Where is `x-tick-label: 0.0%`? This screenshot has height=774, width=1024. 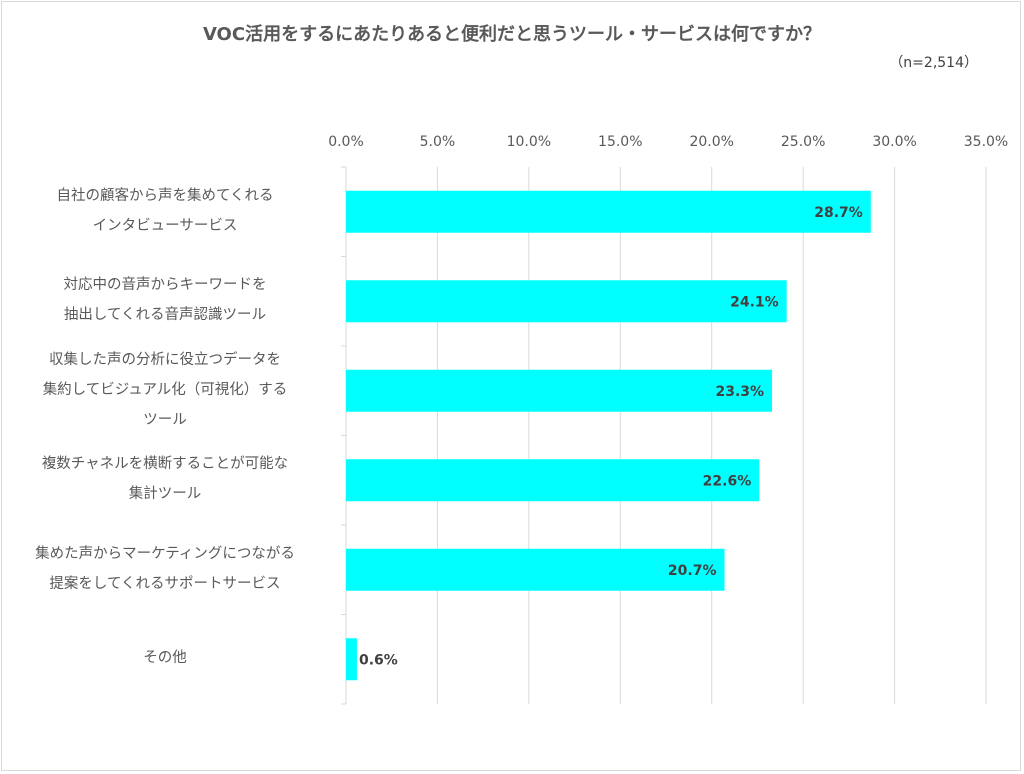 x-tick-label: 0.0% is located at coordinates (346, 142).